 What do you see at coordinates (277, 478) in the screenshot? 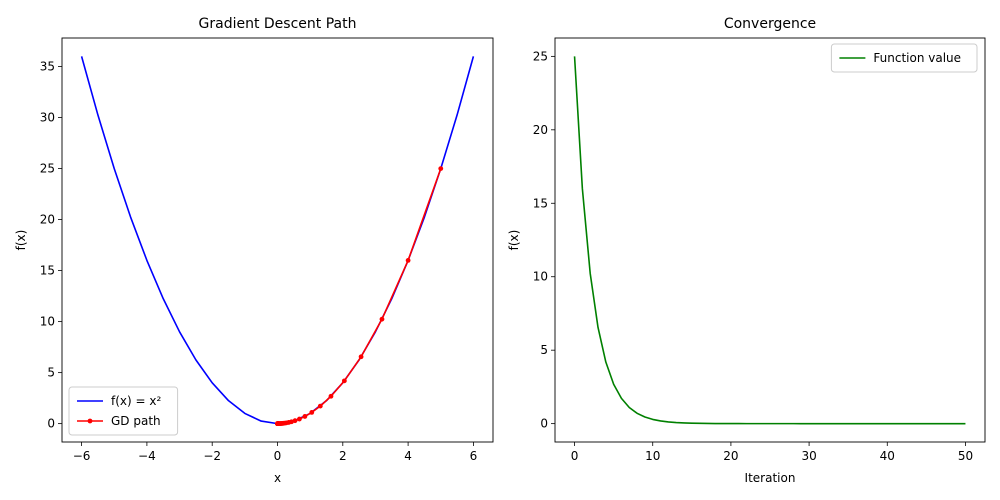
I see `x-axis-label: x` at bounding box center [277, 478].